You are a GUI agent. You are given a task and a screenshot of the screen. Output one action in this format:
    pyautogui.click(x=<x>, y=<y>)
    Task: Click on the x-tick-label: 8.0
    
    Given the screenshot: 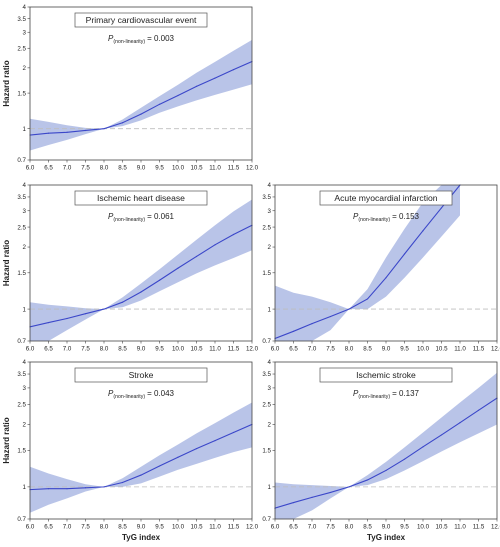 What is the action you would take?
    pyautogui.click(x=349, y=527)
    